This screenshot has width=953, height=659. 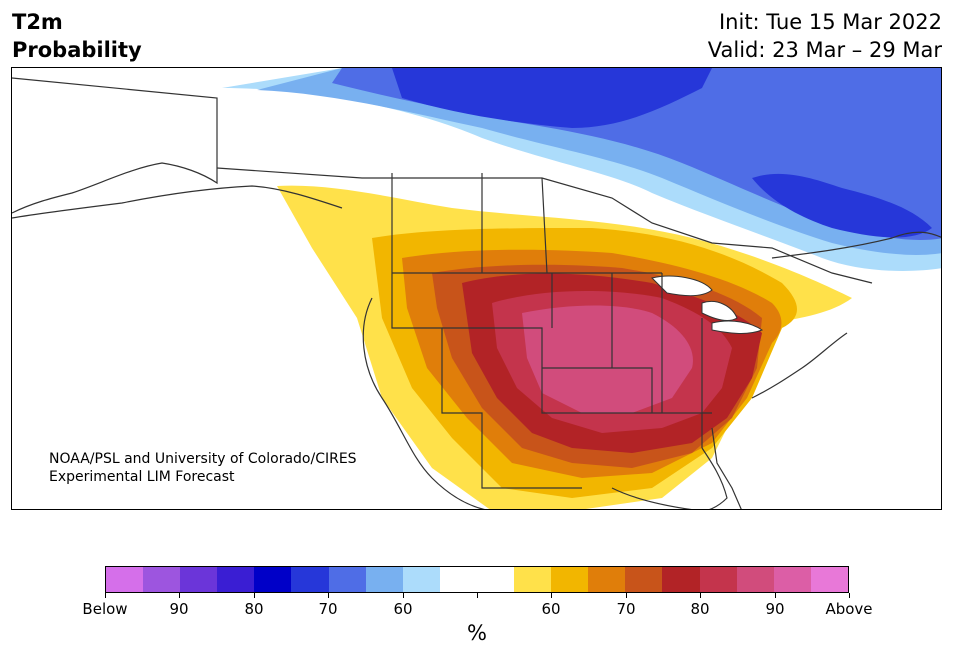 What do you see at coordinates (424, 140) in the screenshot?
I see `great-lakes-small` at bounding box center [424, 140].